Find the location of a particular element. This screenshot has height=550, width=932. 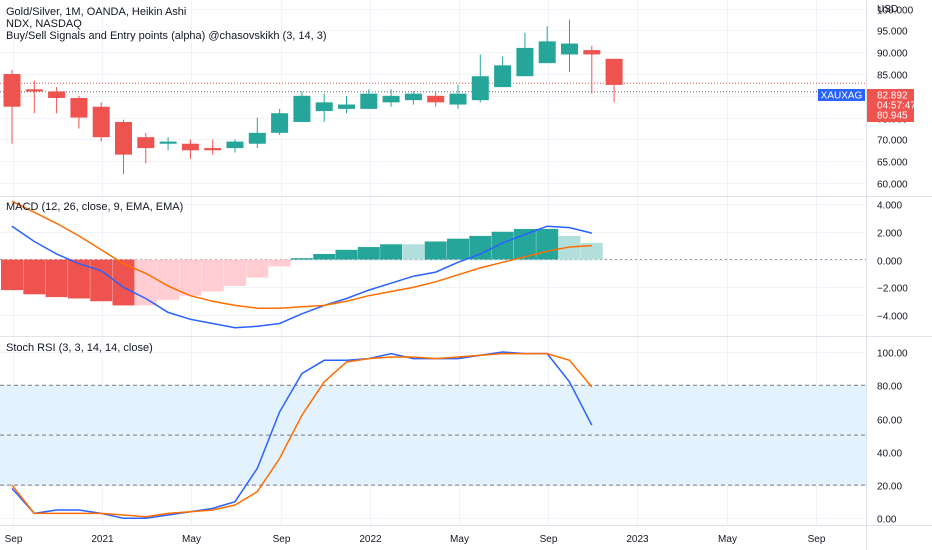

symbol-badge-bg is located at coordinates (841, 95).